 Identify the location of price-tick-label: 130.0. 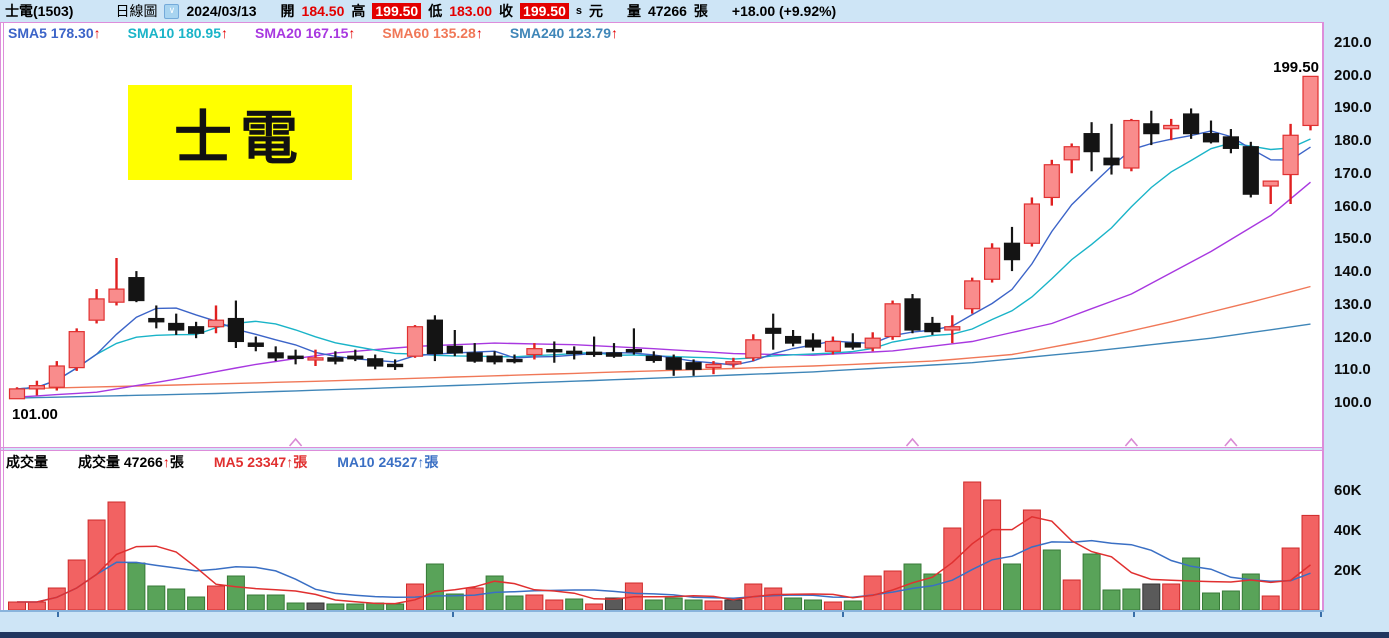
(1353, 304).